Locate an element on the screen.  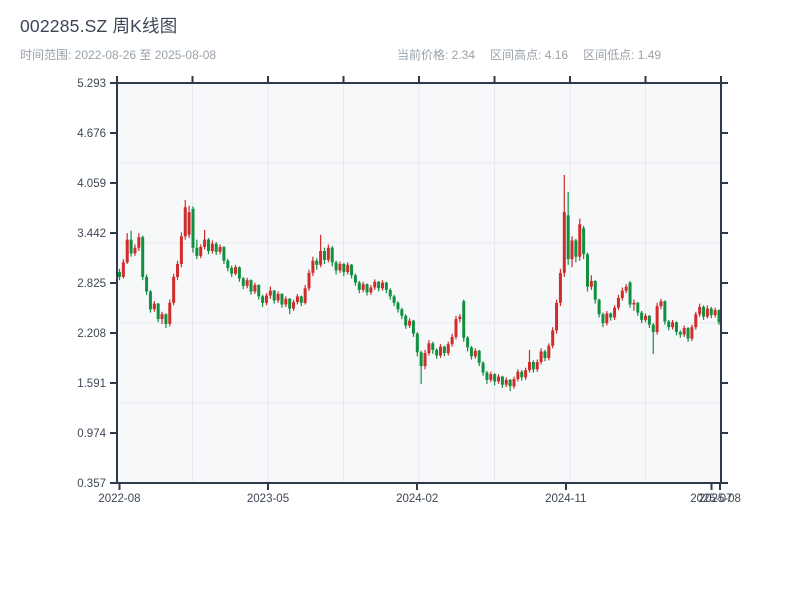
x-axis-label: 2022-08 is located at coordinates (119, 499).